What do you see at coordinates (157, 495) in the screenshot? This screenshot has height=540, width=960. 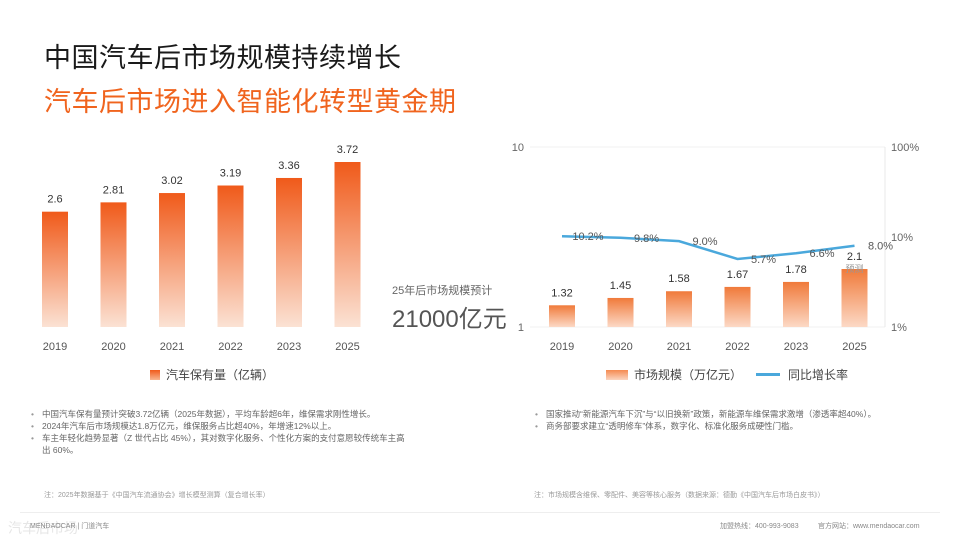 I see `footnote-left: 注：2025年数据基于《中国汽车流通协会》增长模型测算（复合增长率）` at bounding box center [157, 495].